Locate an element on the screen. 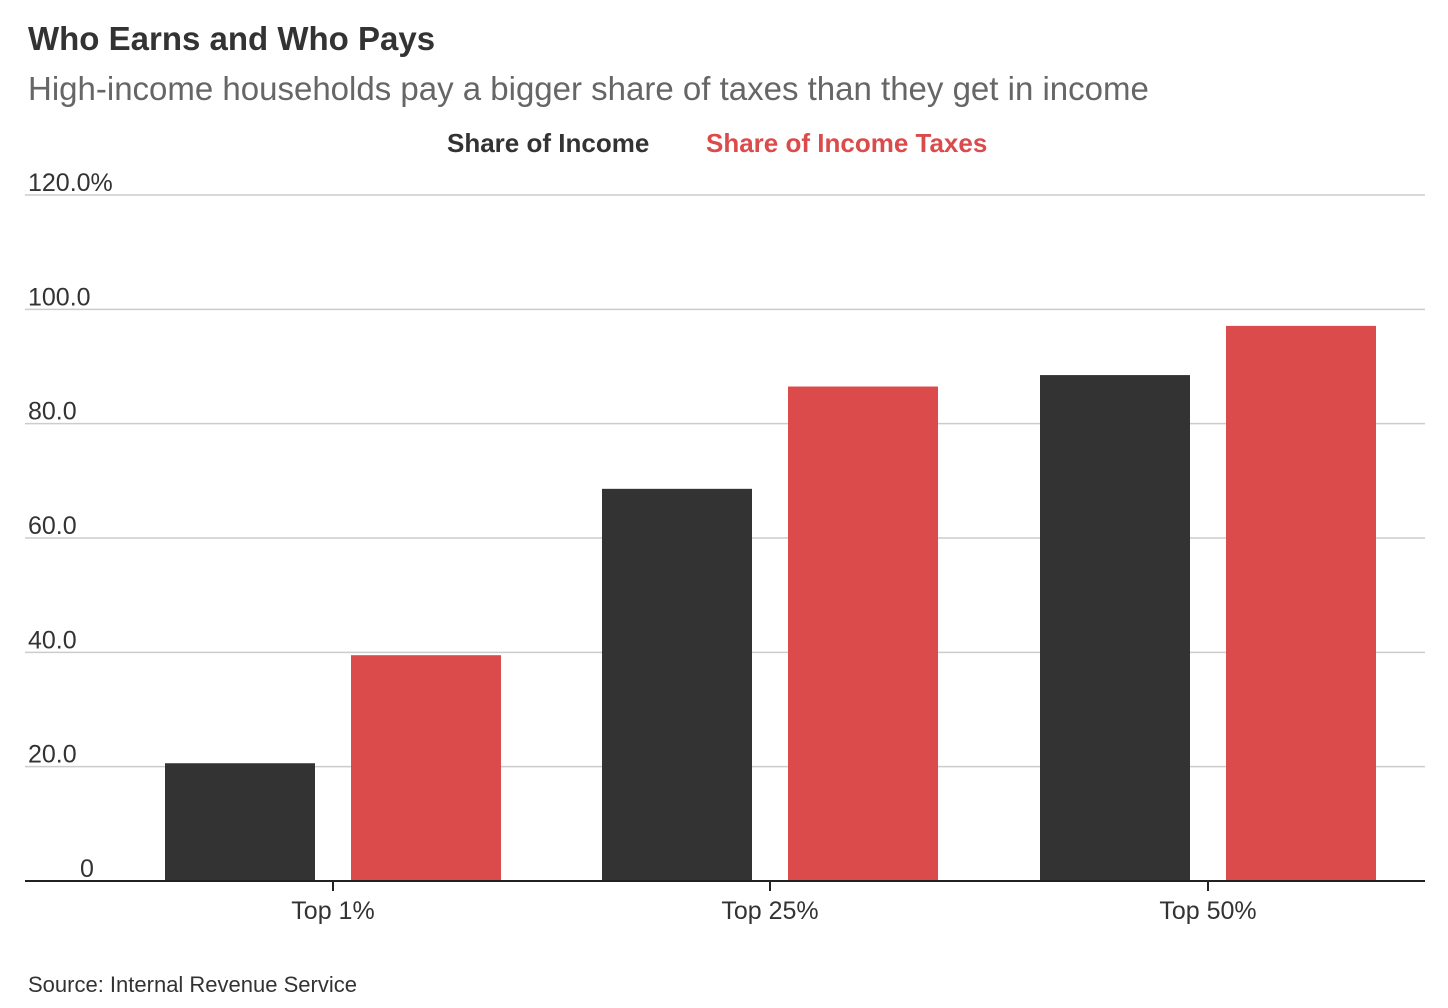 The image size is (1448, 1008). y-tick-label: 40.0 is located at coordinates (52, 640).